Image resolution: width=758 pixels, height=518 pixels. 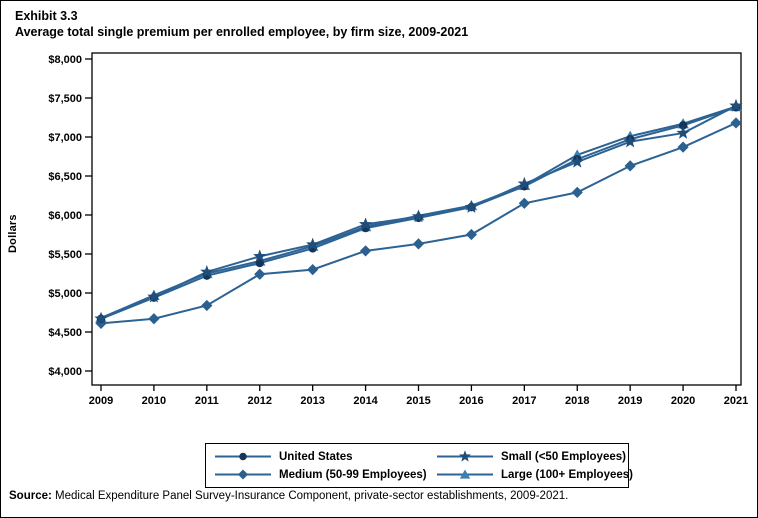 I want to click on y-tick-label: $5,500, so click(x=65, y=255).